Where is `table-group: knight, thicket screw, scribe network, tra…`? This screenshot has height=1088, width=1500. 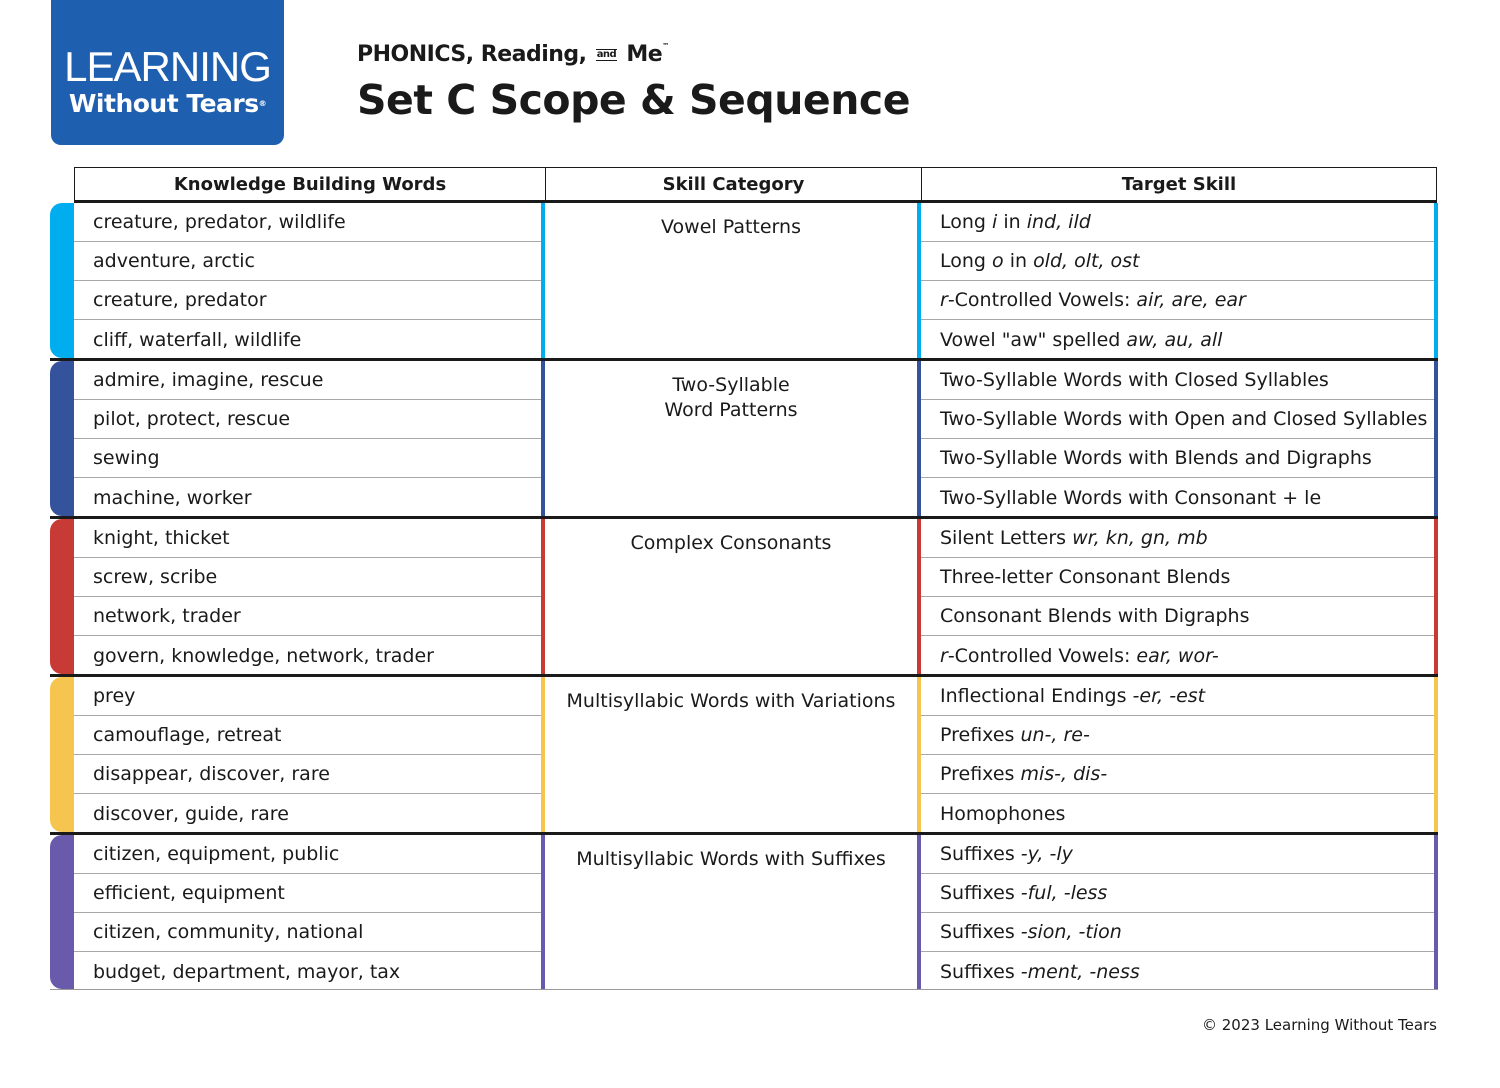
table-group: knight, thicket screw, scribe network, tra… is located at coordinates (744, 598).